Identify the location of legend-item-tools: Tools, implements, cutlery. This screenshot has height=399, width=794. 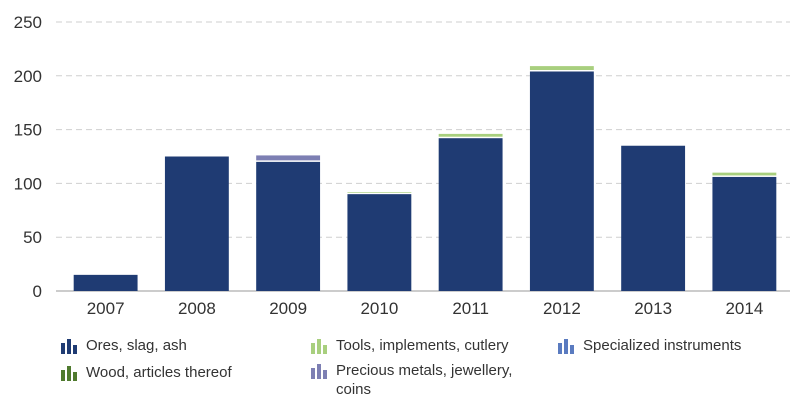
(409, 345).